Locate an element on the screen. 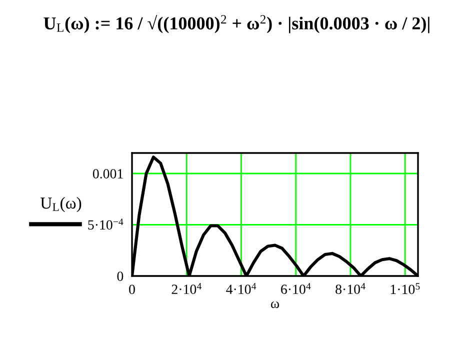 The height and width of the screenshot is (346, 474). y-tick-label: 0.001 is located at coordinates (107, 174).